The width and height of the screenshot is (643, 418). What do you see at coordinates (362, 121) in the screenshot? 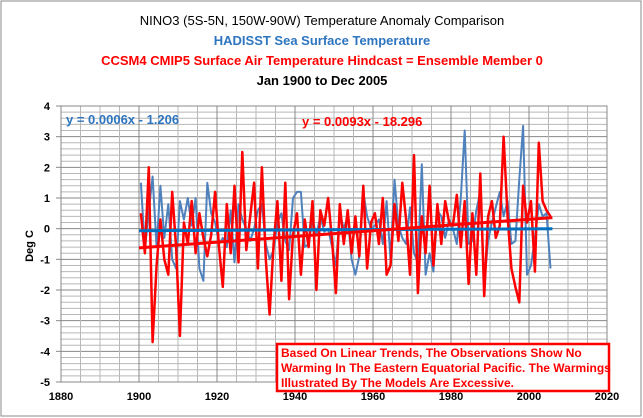
I see `trend-equation-model: y = 0.0093x - 18.296` at bounding box center [362, 121].